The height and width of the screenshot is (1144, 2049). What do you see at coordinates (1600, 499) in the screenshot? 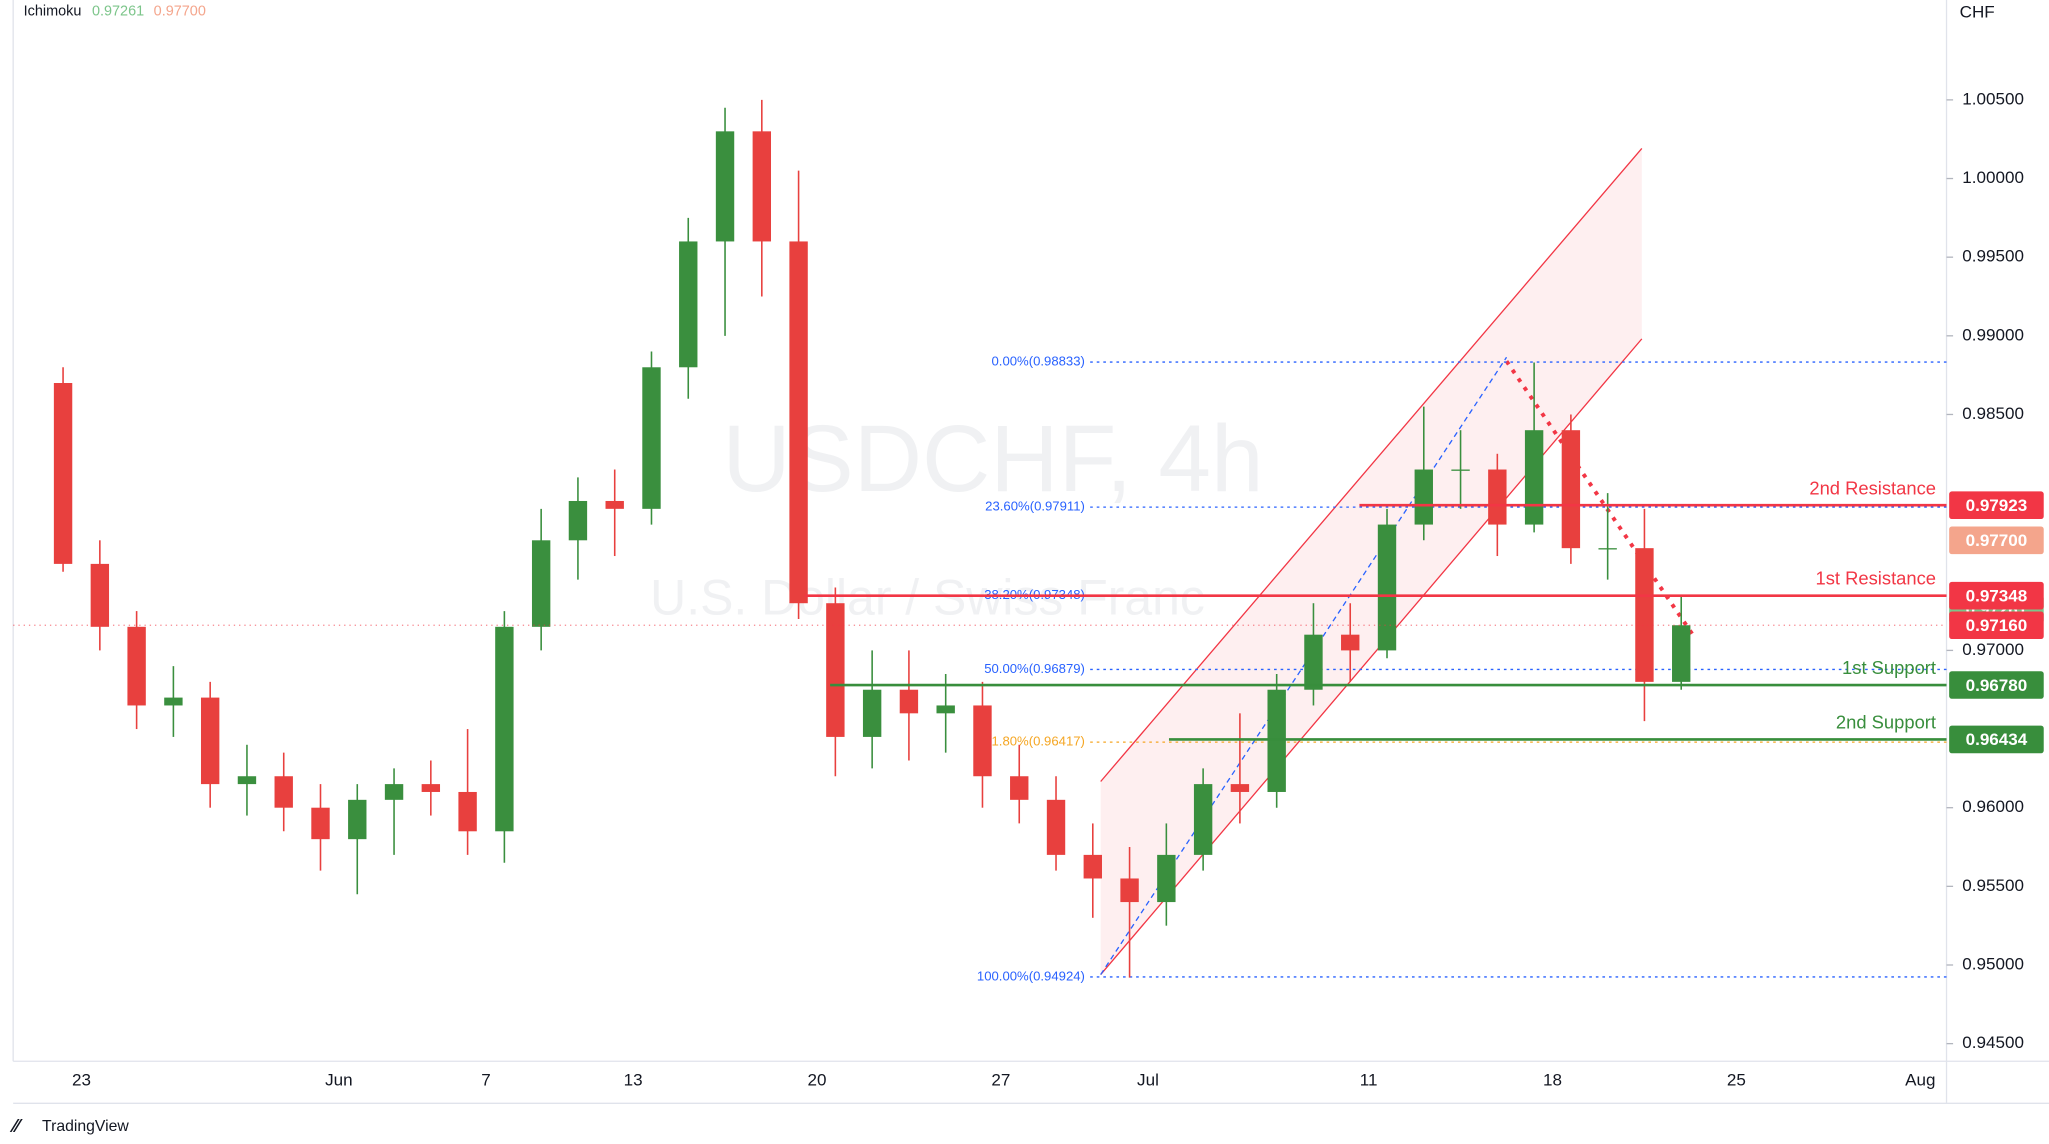
I see `trend-line` at bounding box center [1600, 499].